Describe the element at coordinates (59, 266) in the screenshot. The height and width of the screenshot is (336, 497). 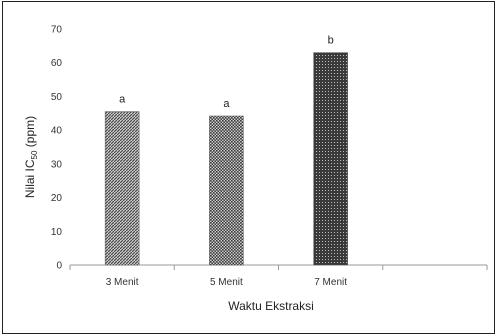
I see `y-tick-label: 0` at that location.